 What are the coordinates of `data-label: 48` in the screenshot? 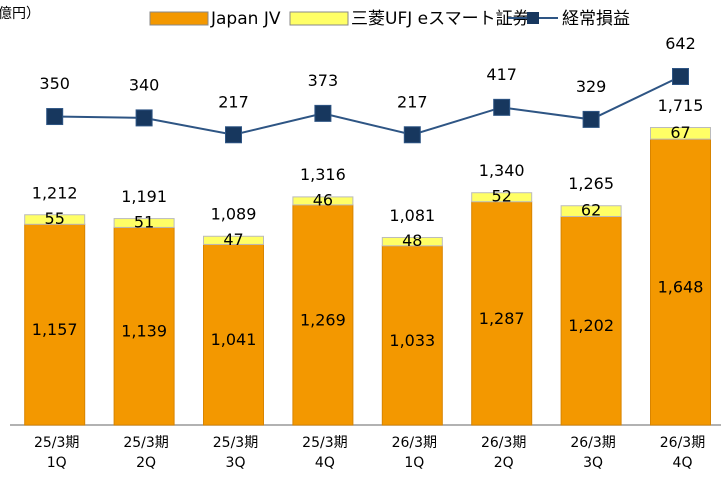 It's located at (412, 240).